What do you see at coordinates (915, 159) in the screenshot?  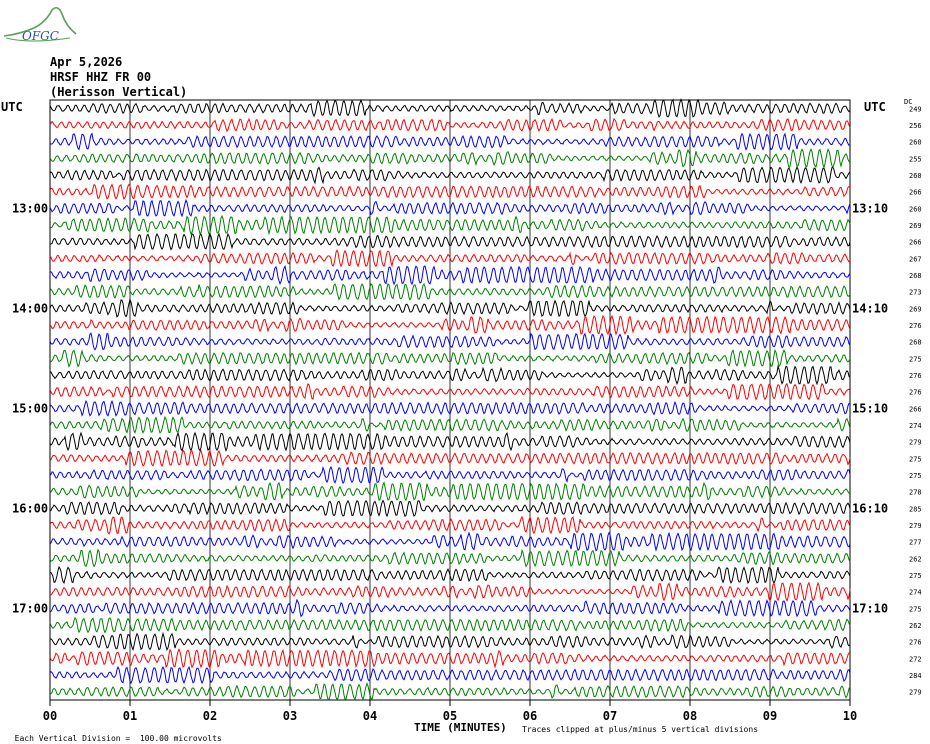 I see `dc-offset-label: 255` at bounding box center [915, 159].